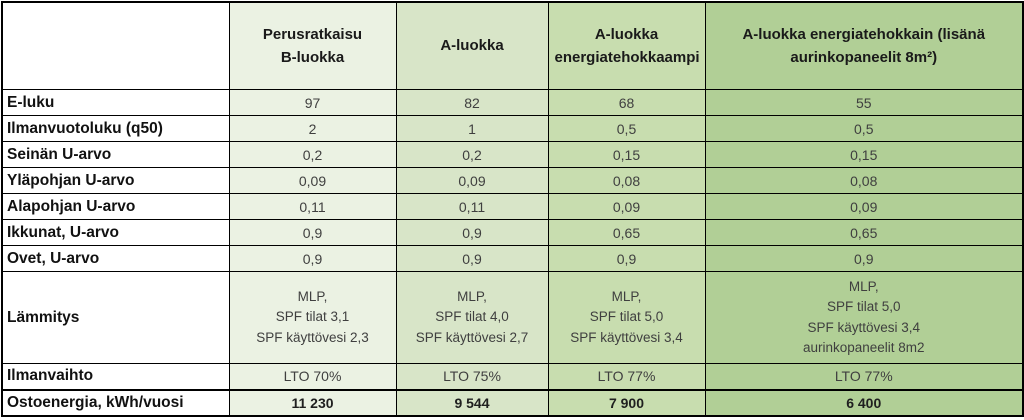 Image resolution: width=1024 pixels, height=420 pixels. I want to click on table-row: Ovet, U-arvo 0,9 0,9 0,9 0,9, so click(512, 258).